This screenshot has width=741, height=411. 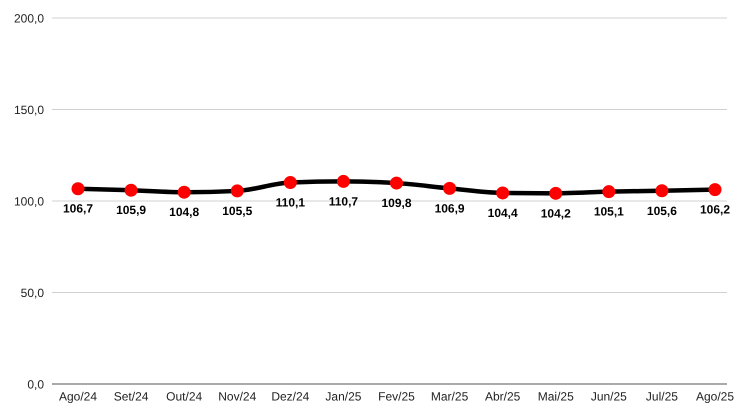 I want to click on x-tick-label: Jan/25, so click(x=343, y=397).